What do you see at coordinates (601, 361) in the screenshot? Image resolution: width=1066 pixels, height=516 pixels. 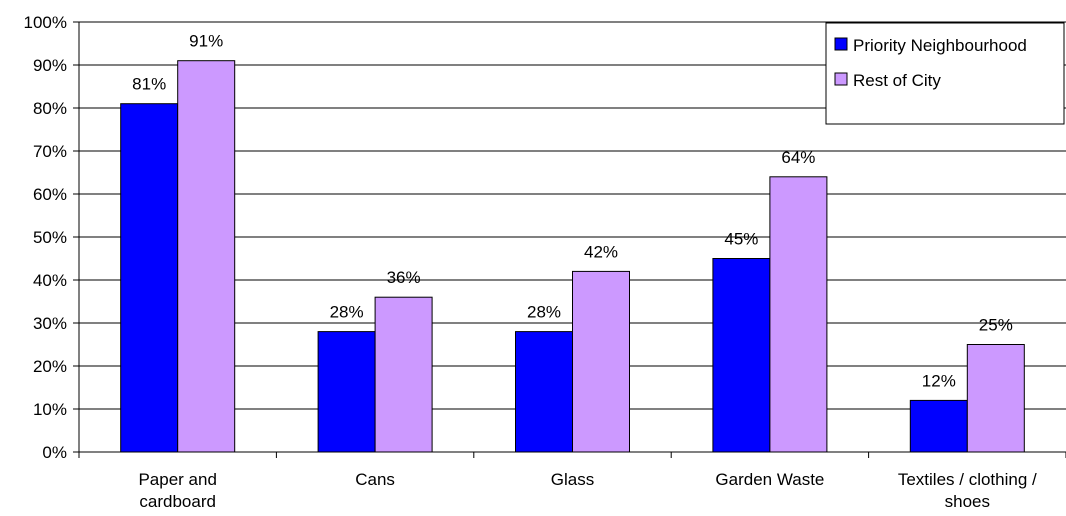 I see `bar-rest-of-city-glass` at bounding box center [601, 361].